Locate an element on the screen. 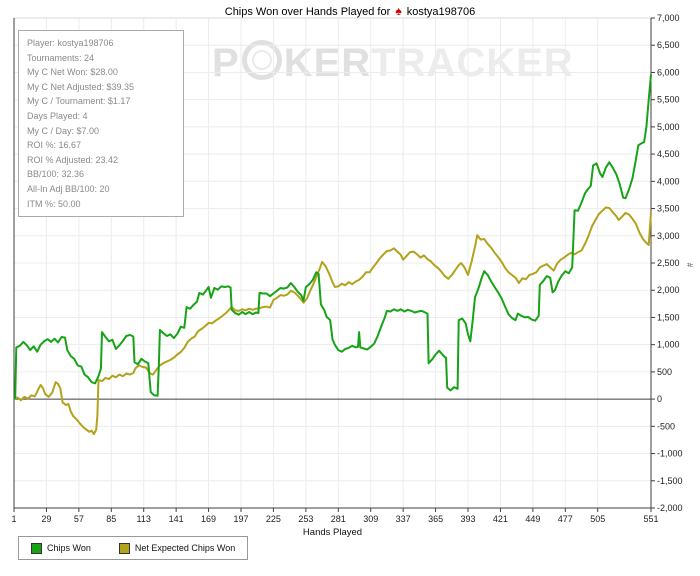 Image resolution: width=700 pixels, height=576 pixels. stats-line: Days Played: 4 is located at coordinates (57, 115).